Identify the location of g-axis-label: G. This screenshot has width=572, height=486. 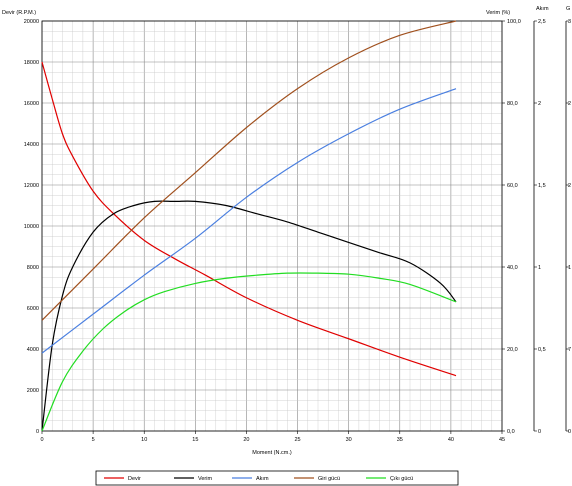
(568, 9).